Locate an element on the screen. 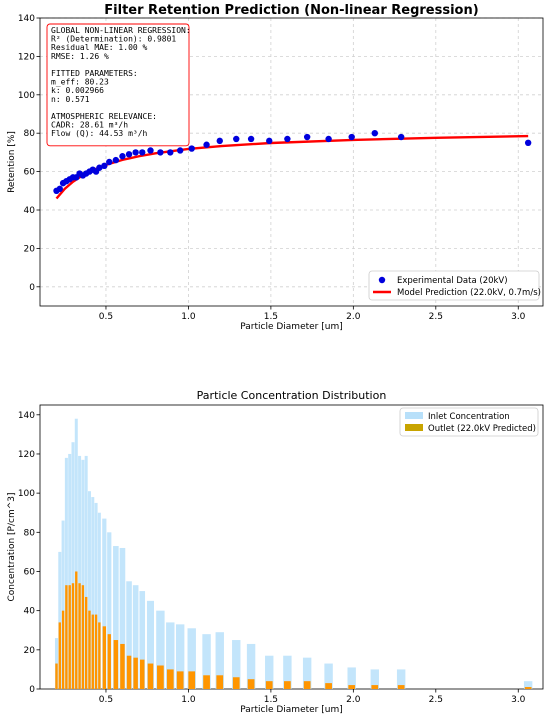  annotation-box is located at coordinates (118, 85).